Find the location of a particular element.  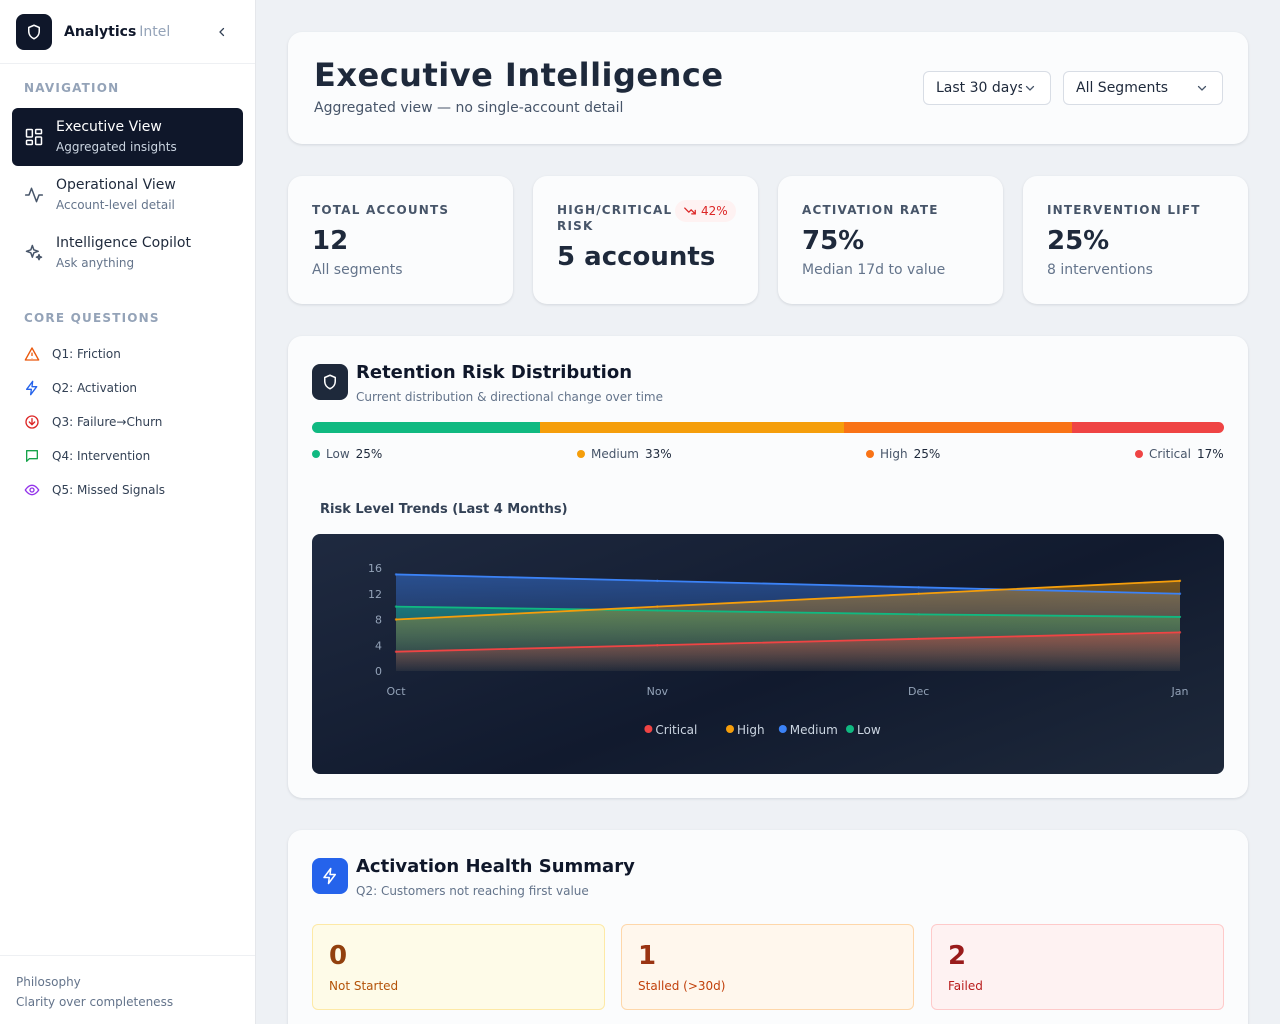

period-select: Last 30 days is located at coordinates (987, 88).